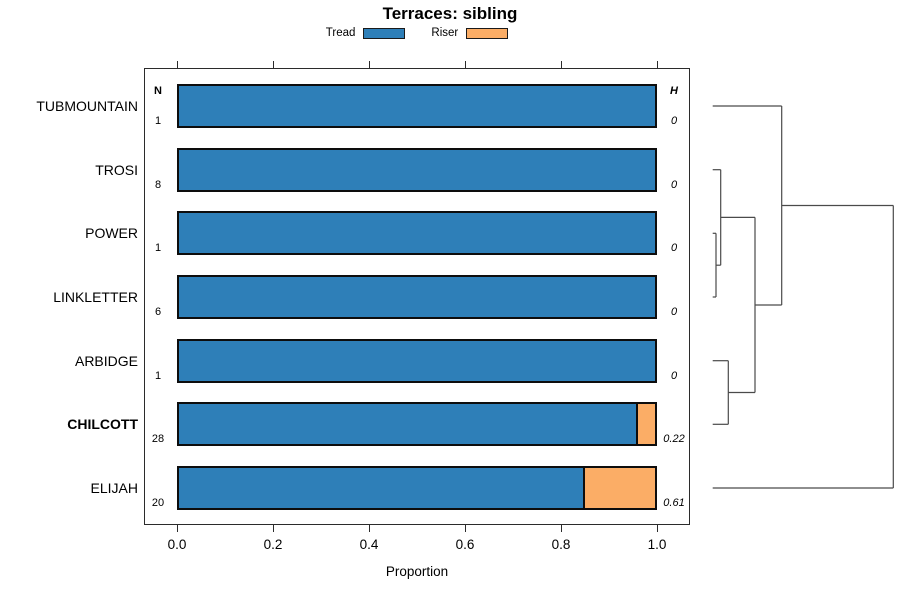 The height and width of the screenshot is (600, 900). I want to click on chart-title: Terraces: sibling, so click(450, 13).